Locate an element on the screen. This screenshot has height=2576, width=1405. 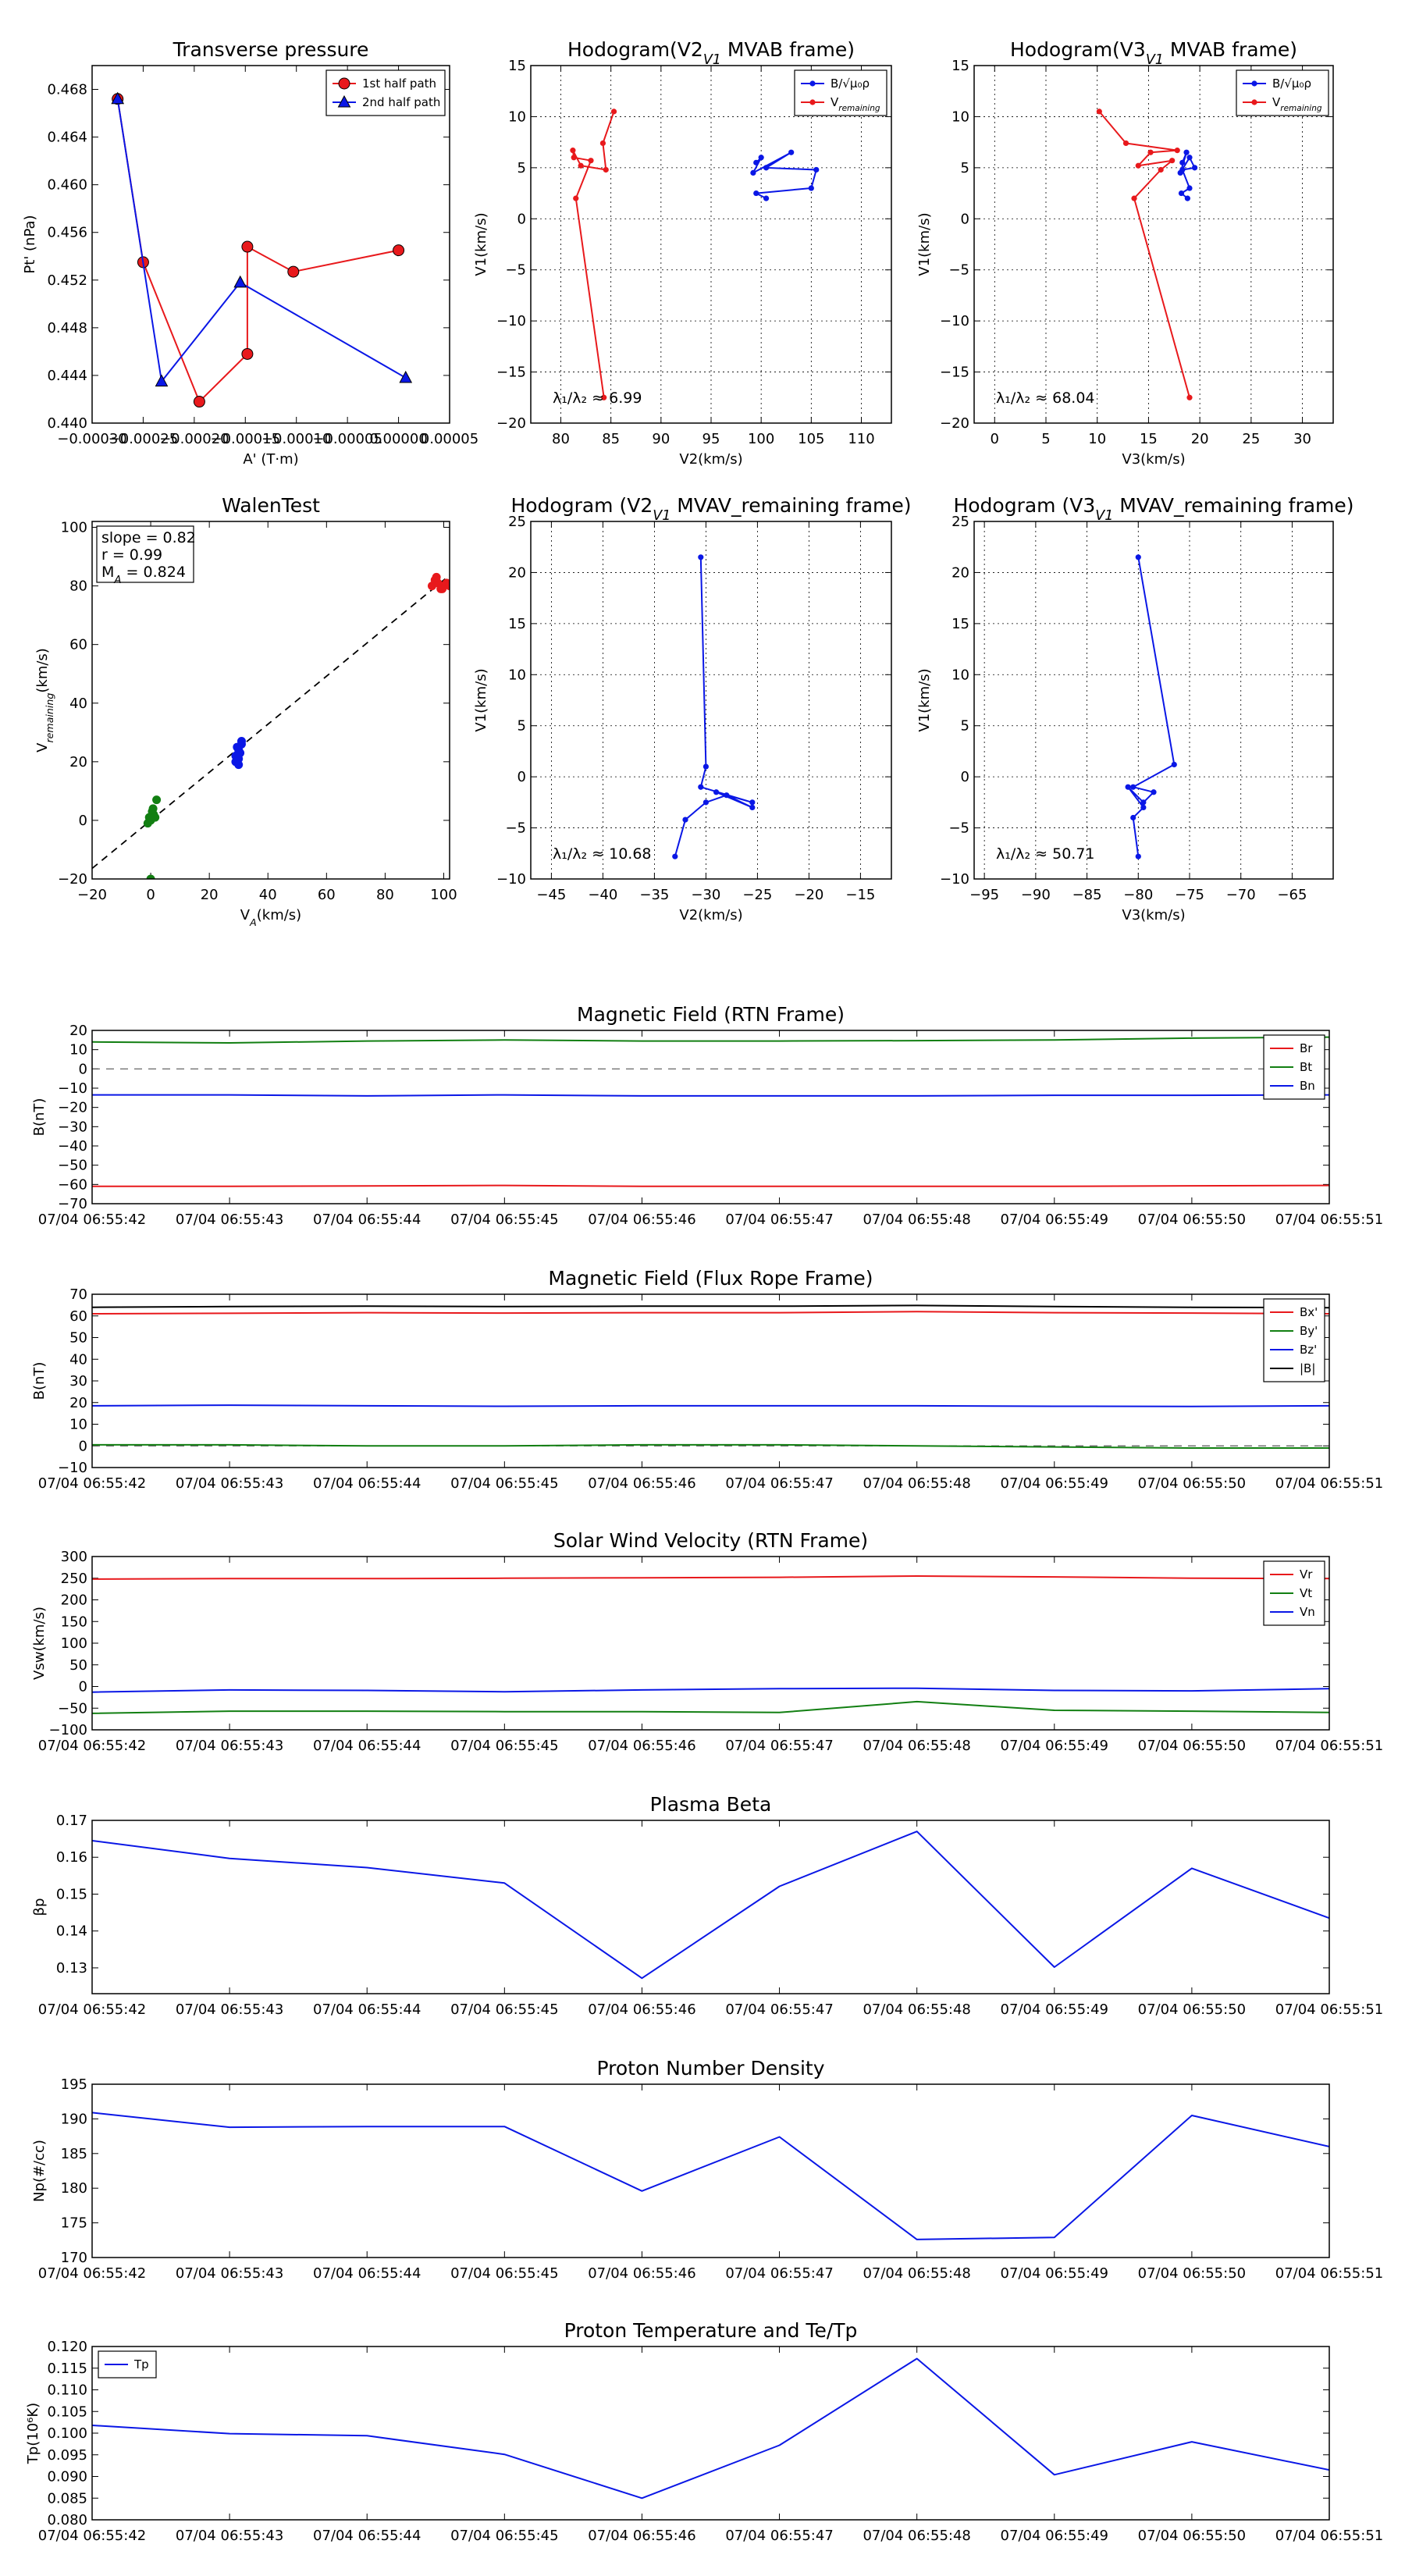
chart-title: Plasma Beta is located at coordinates (711, 1804).